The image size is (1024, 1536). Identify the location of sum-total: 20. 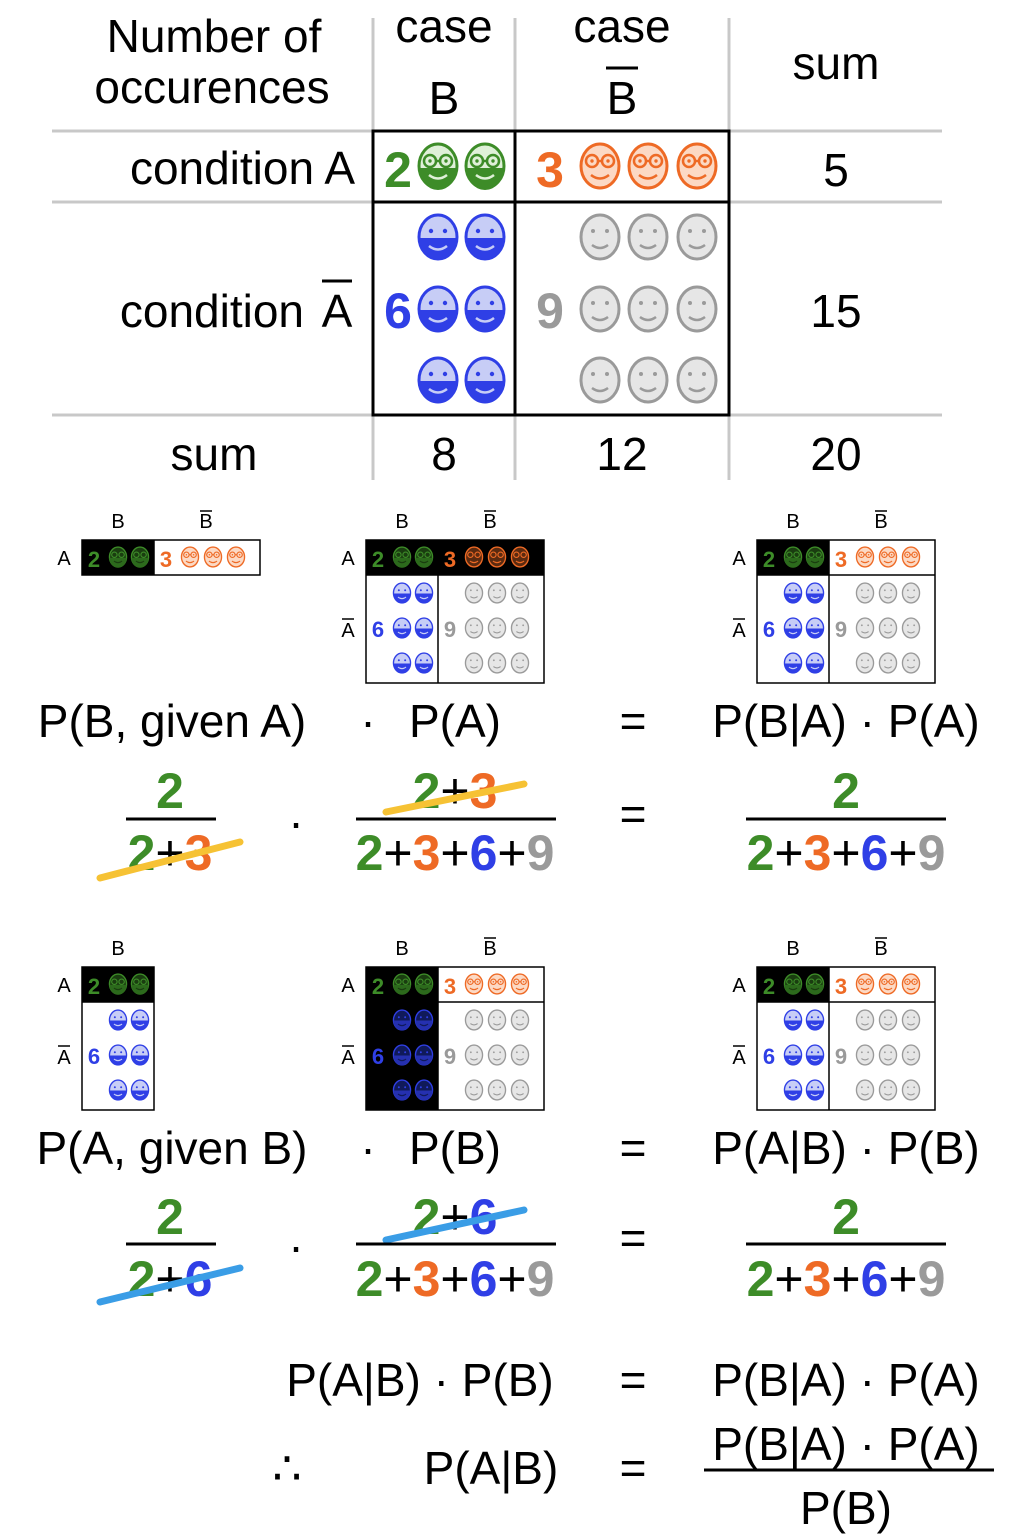
(835, 454).